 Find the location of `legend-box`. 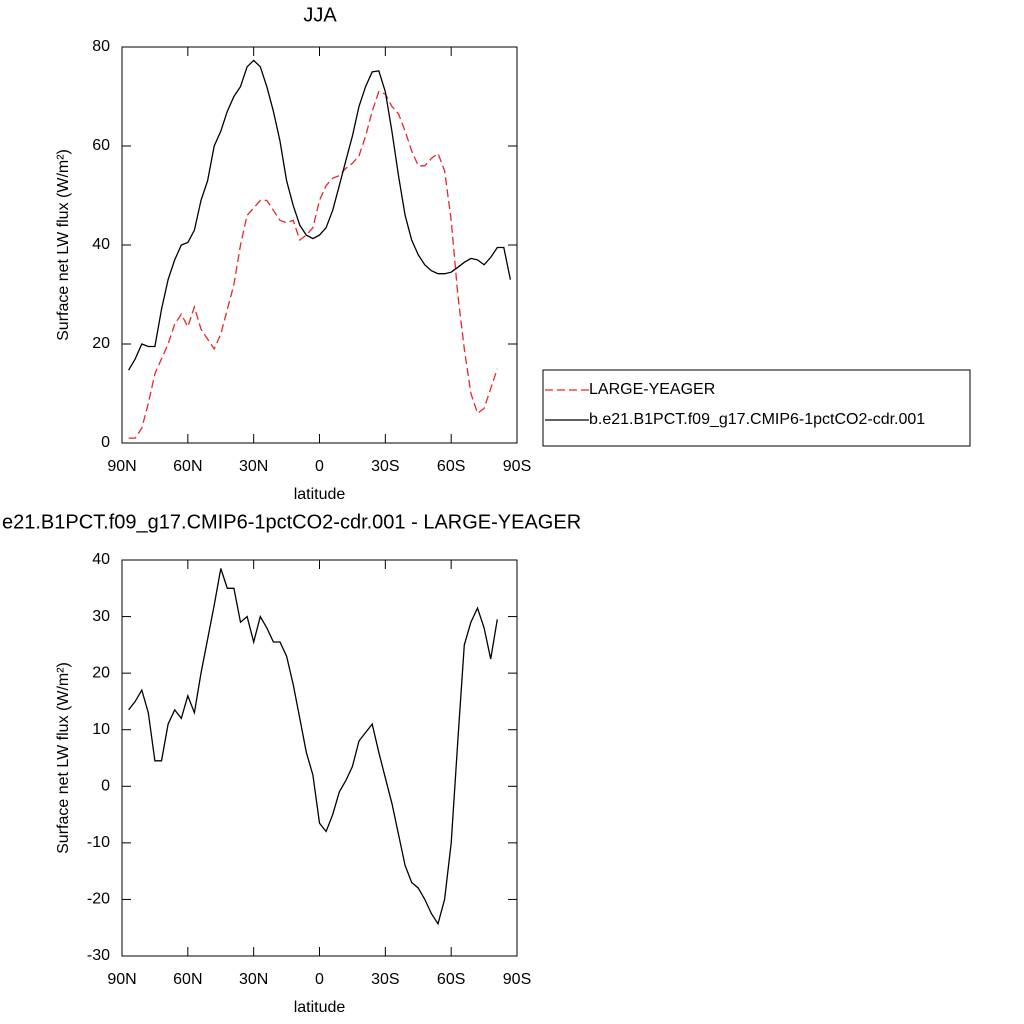

legend-box is located at coordinates (756, 408).